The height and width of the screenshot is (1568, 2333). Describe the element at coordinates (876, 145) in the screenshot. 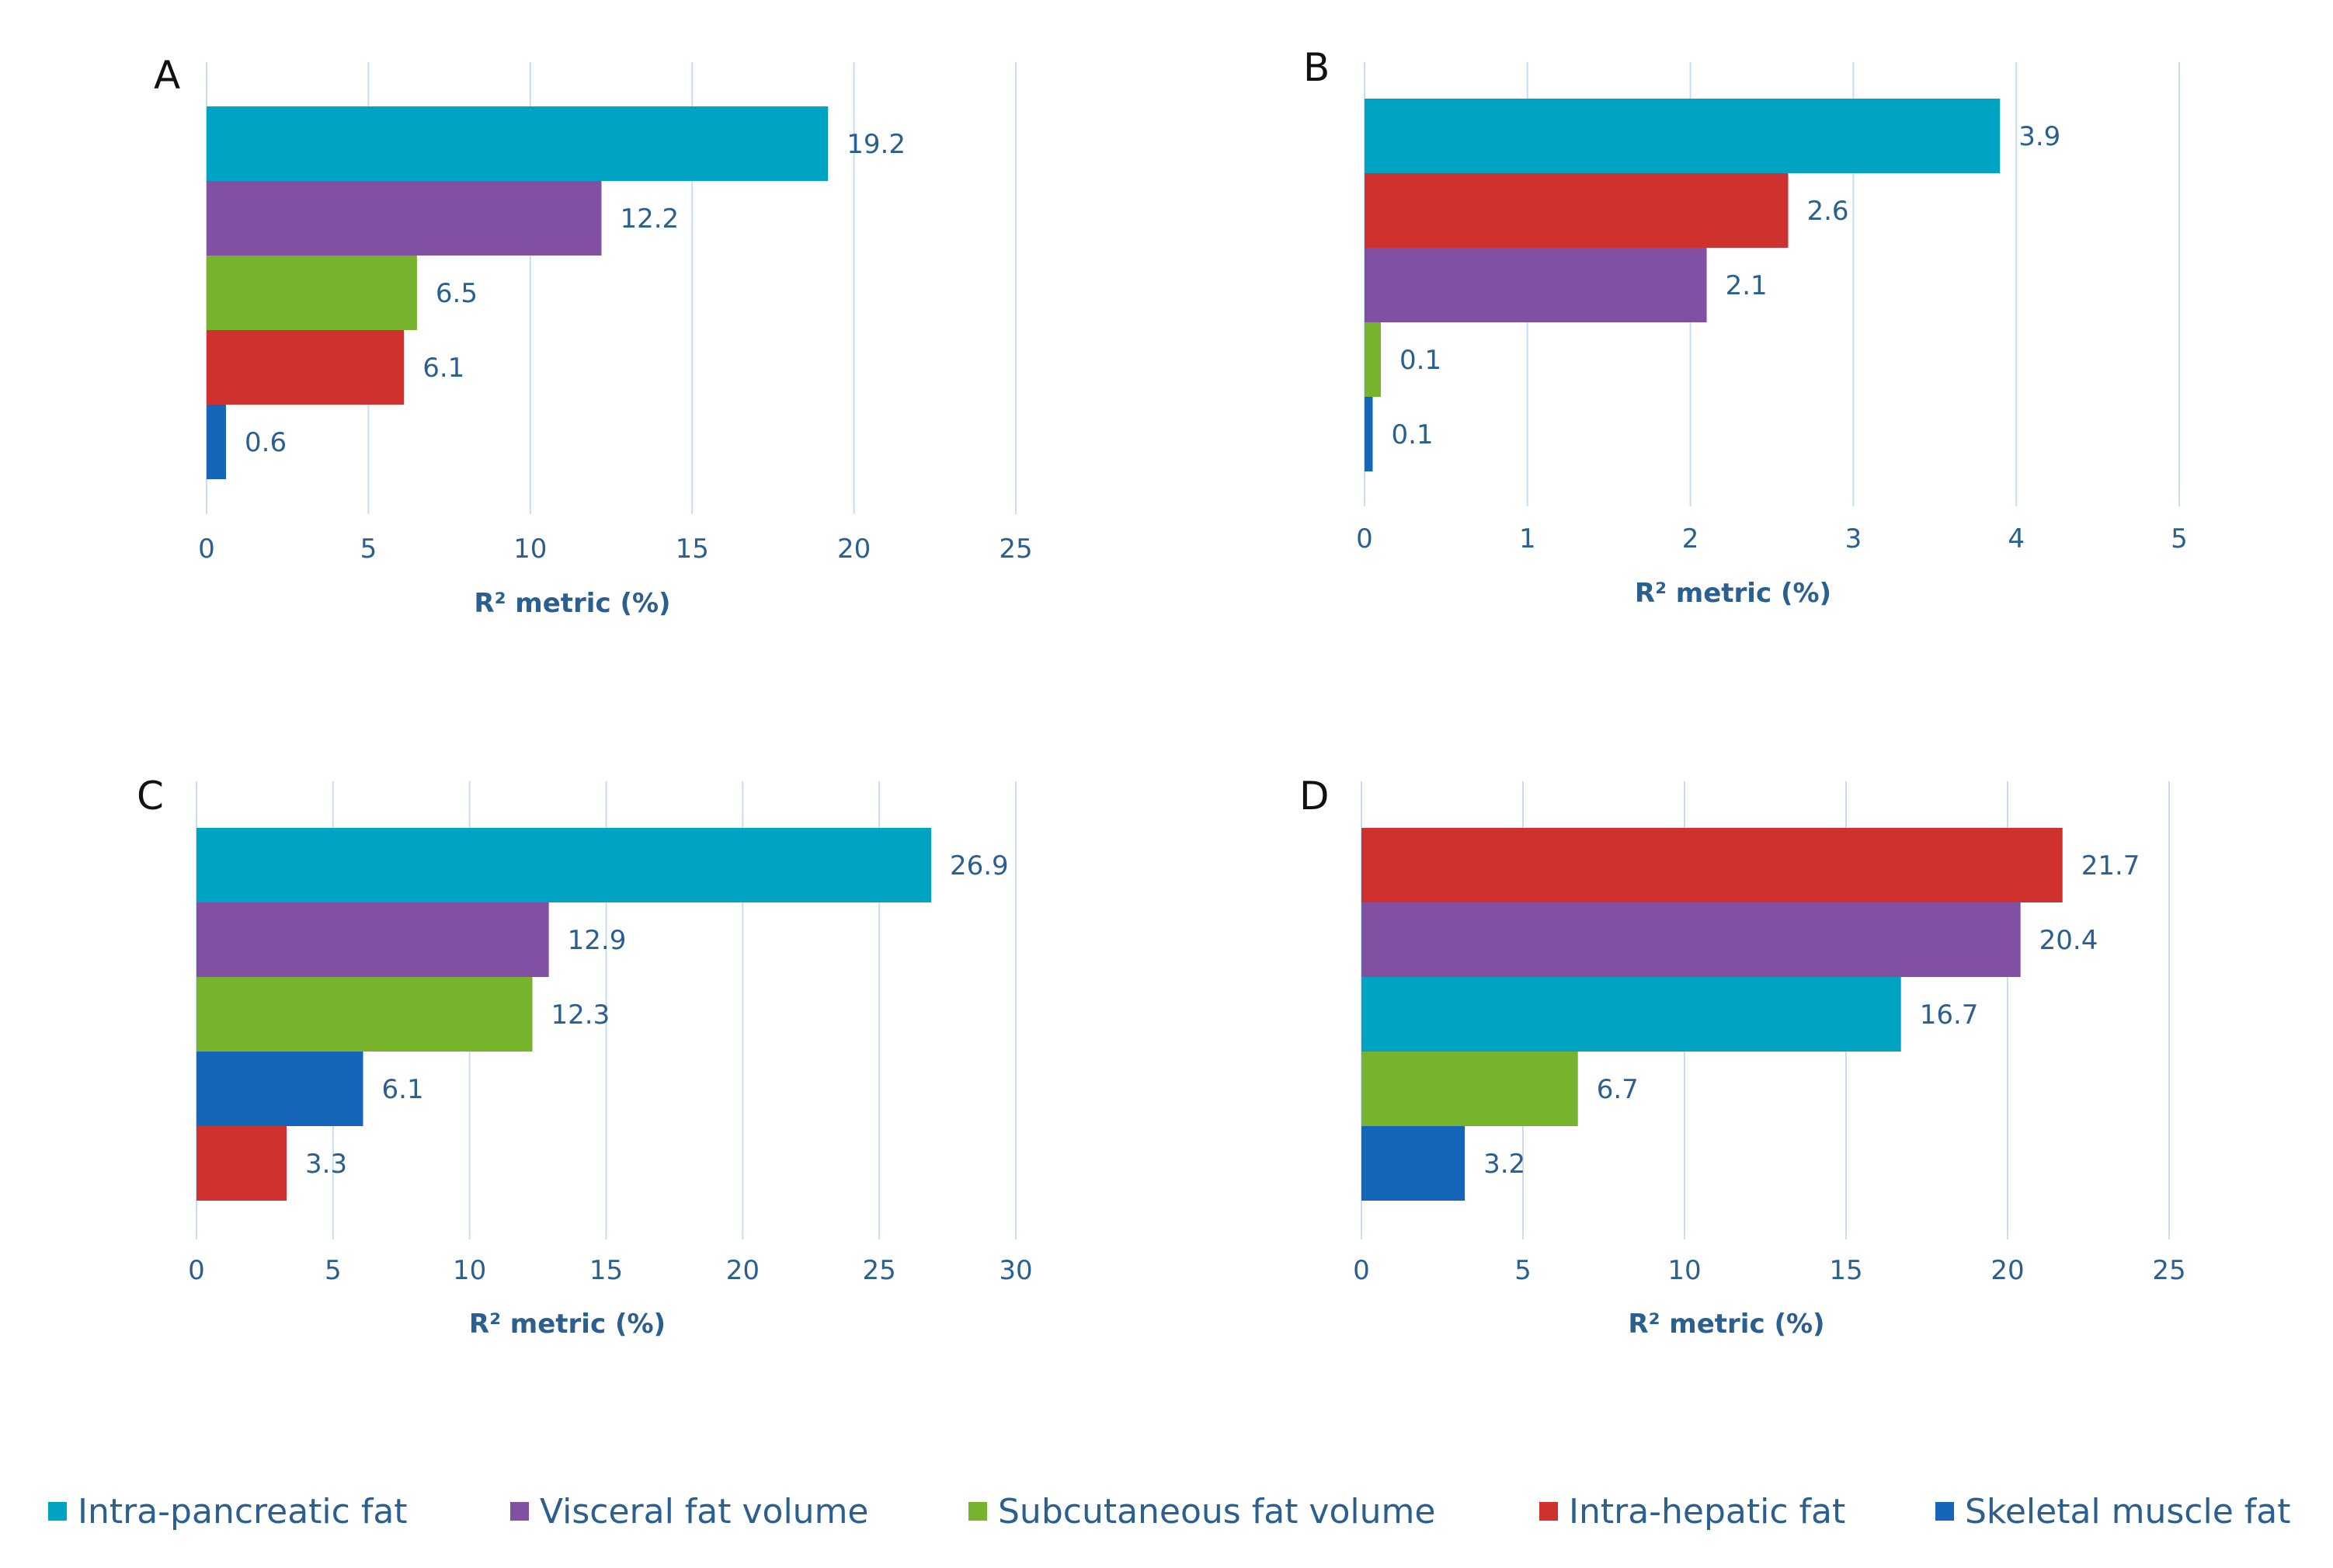

I see `data-label: 19.2` at that location.